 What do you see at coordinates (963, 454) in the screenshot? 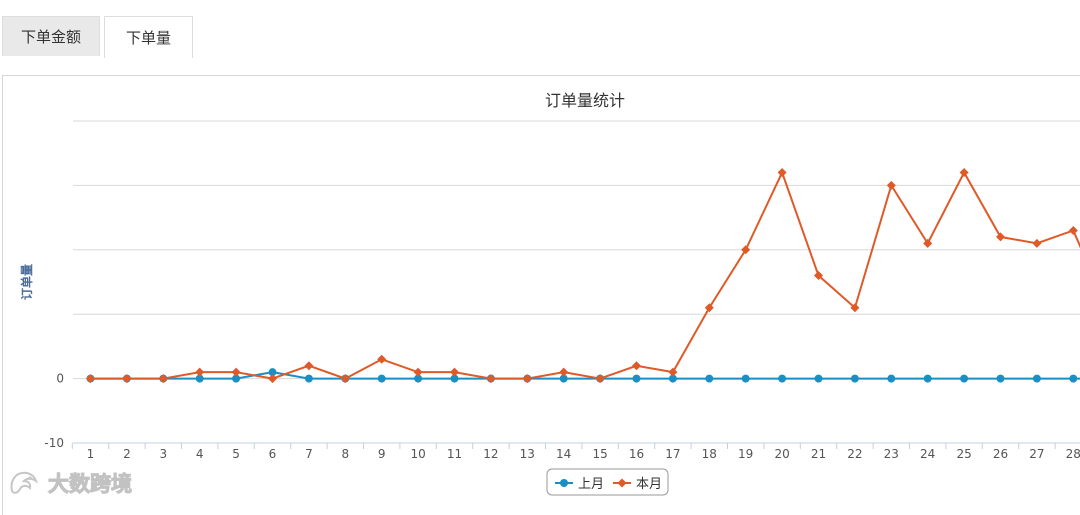
I see `x-tick-label: 25` at bounding box center [963, 454].